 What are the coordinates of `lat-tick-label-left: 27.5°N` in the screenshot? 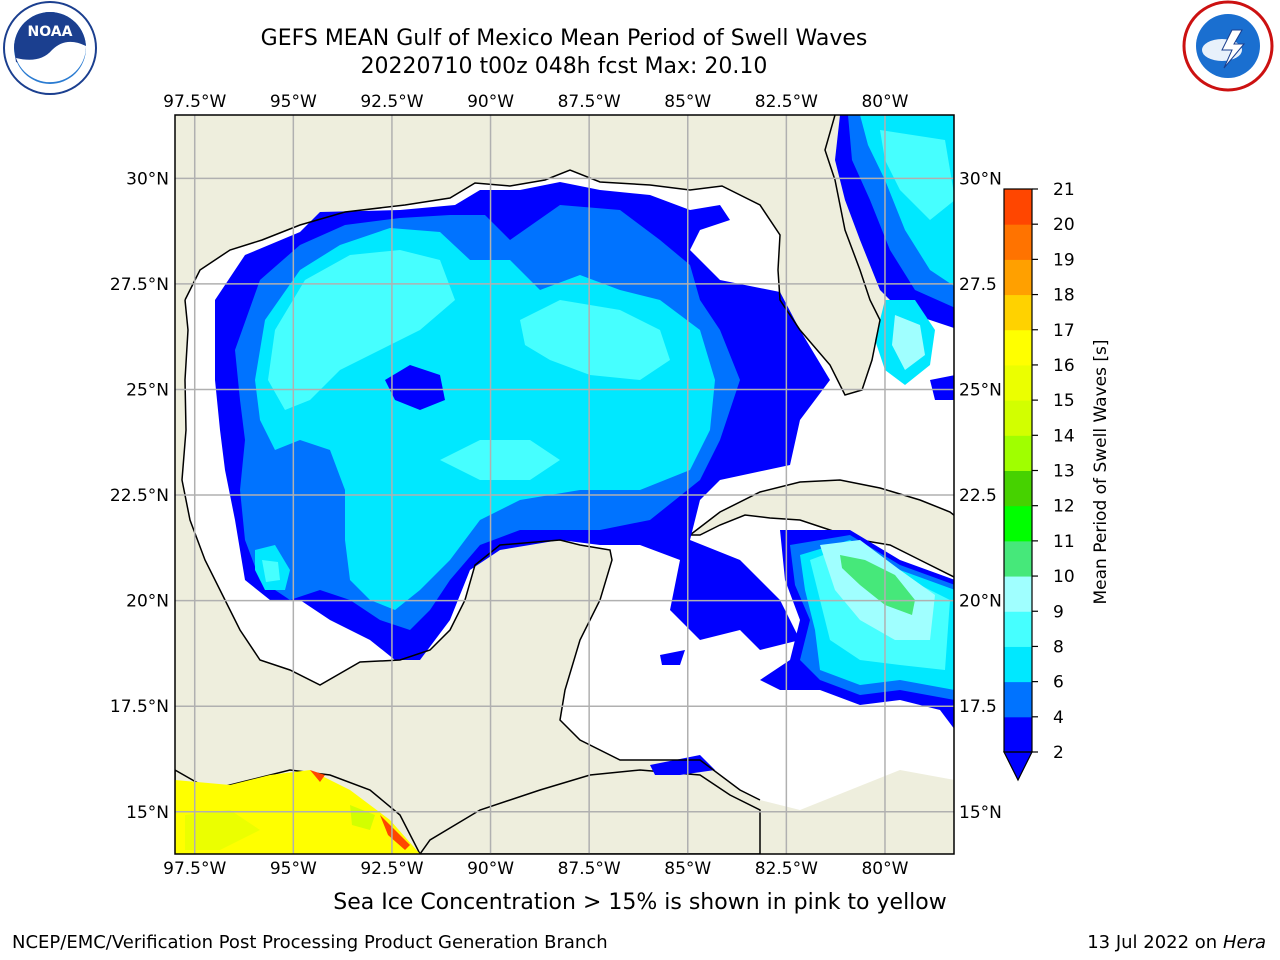 It's located at (139, 285).